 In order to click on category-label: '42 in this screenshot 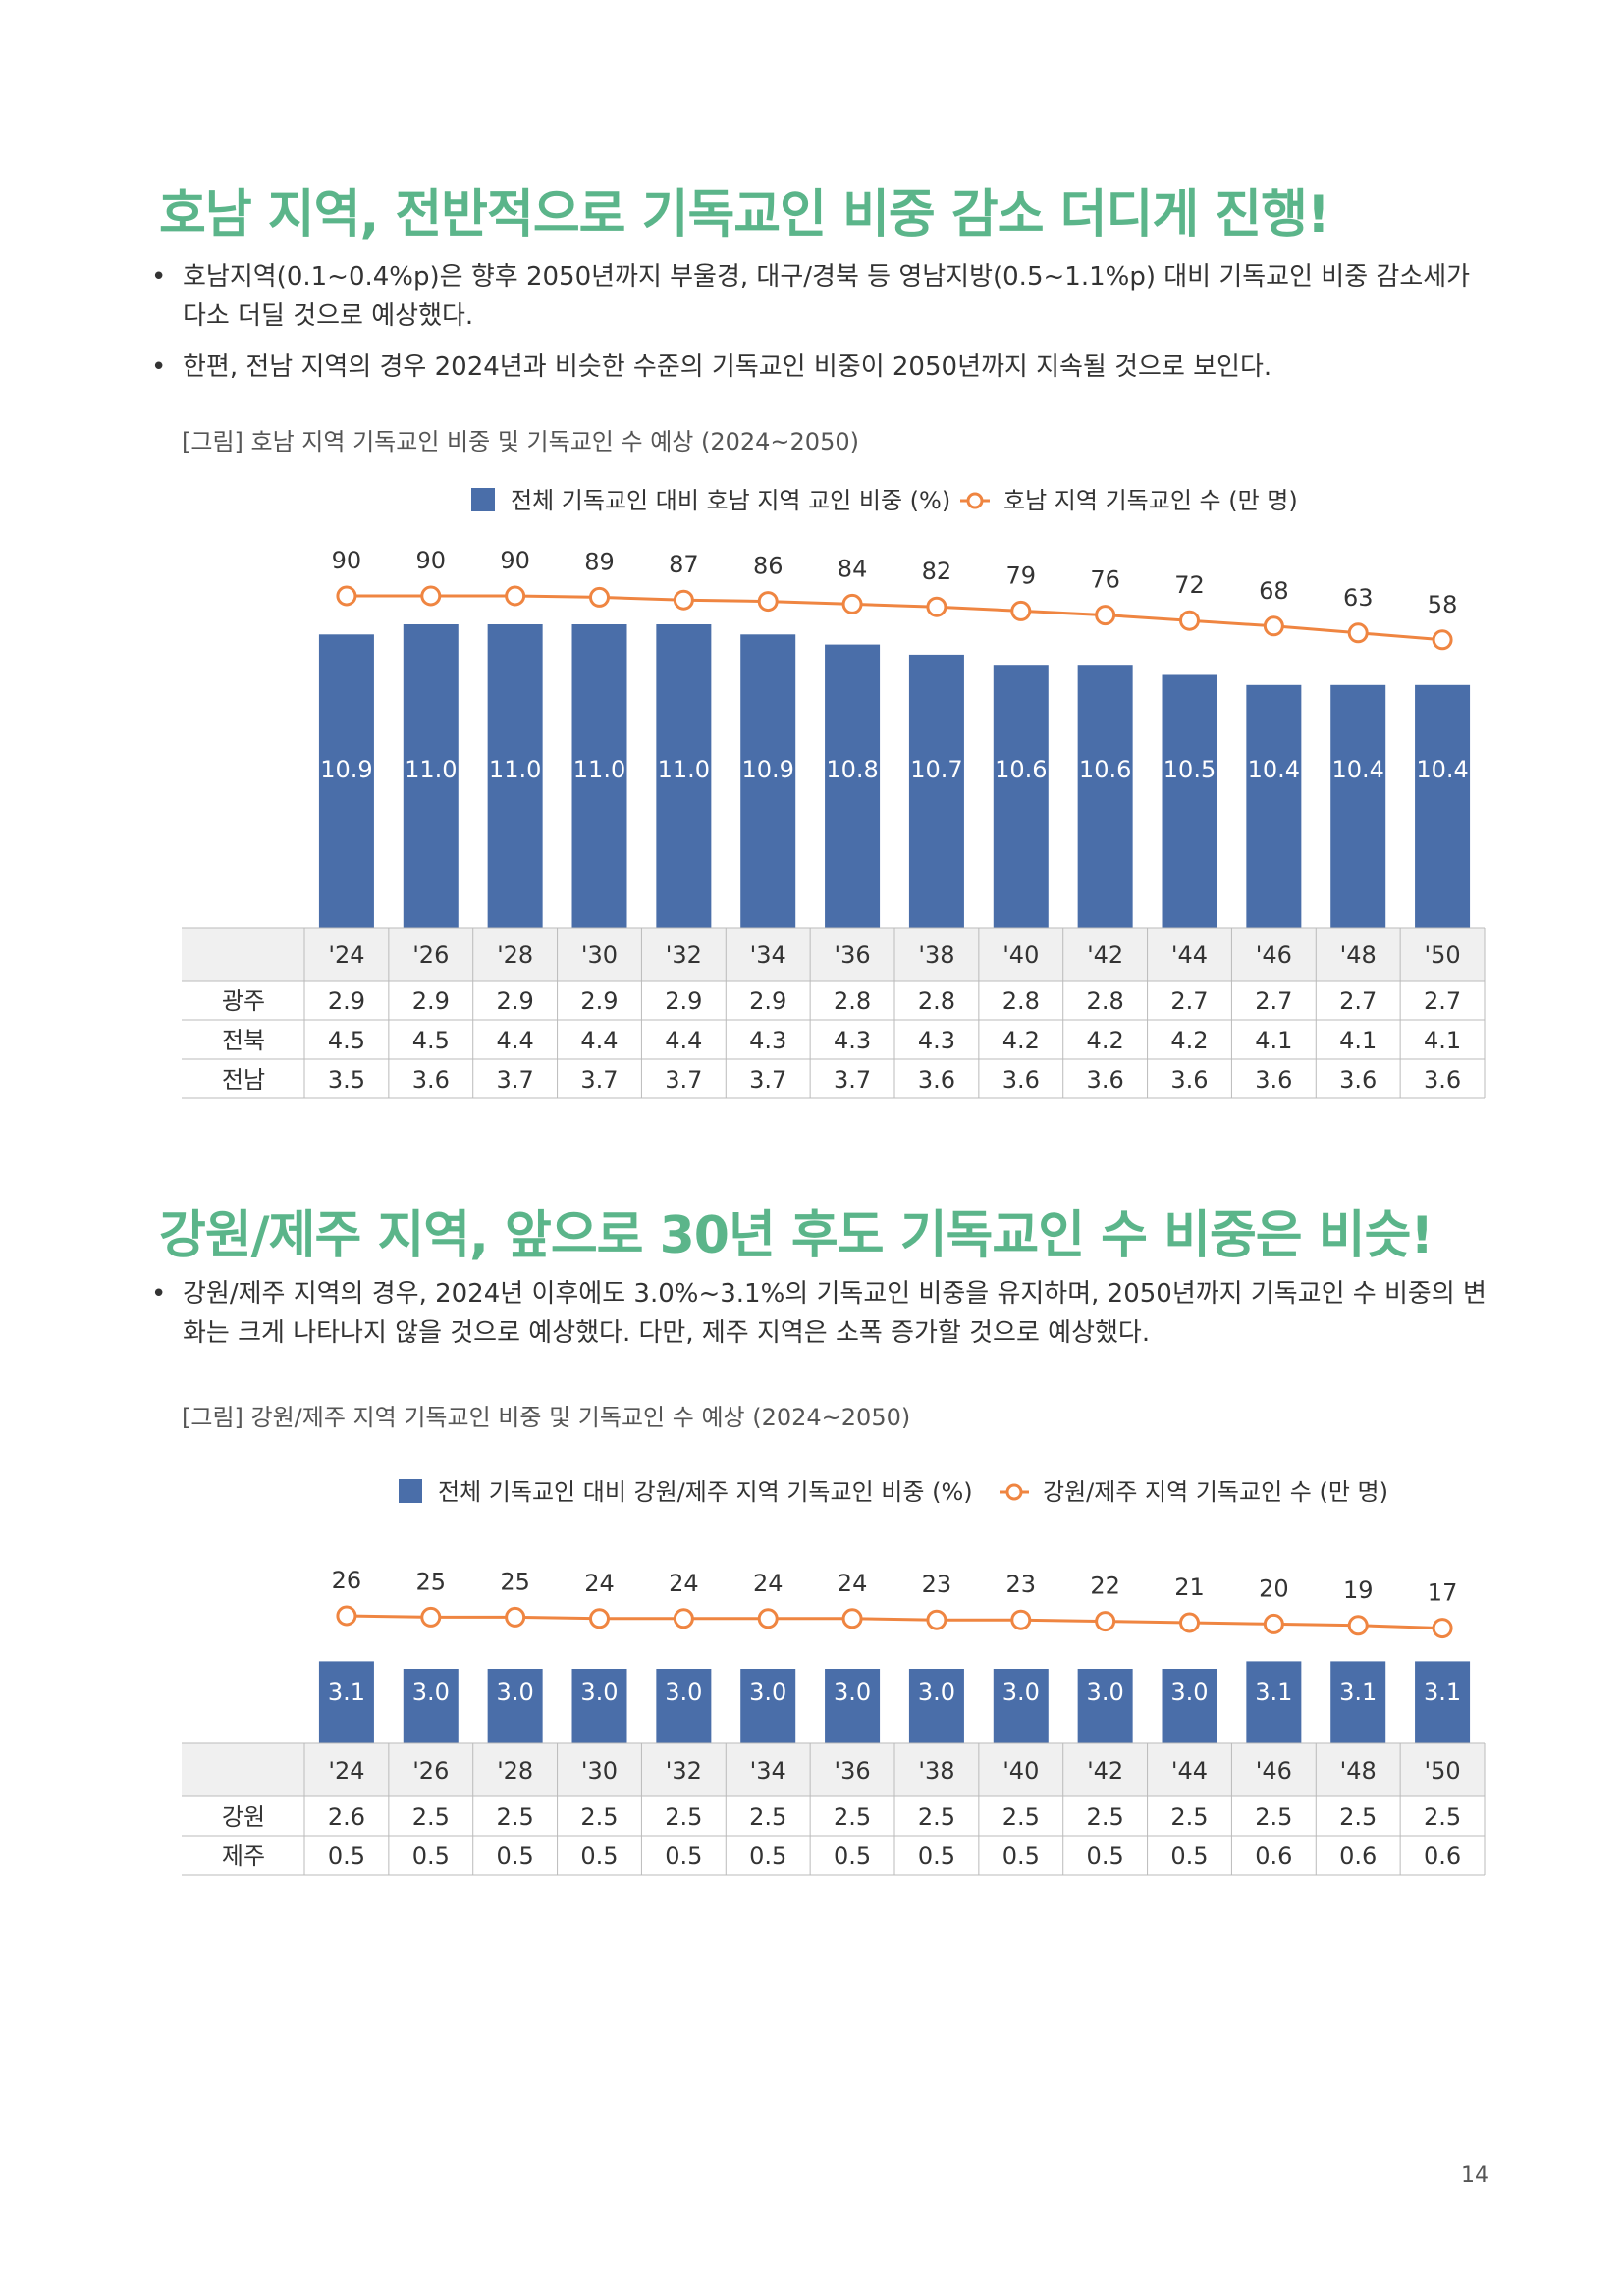, I will do `click(1105, 1771)`.